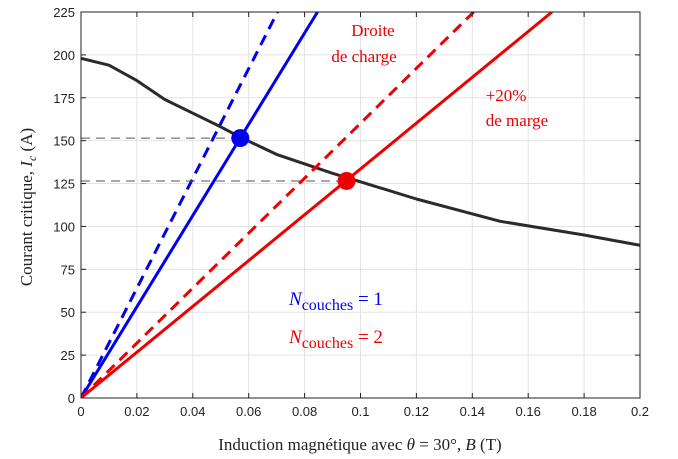 This screenshot has height=459, width=678. I want to click on x-tick-label: 0.14, so click(472, 411).